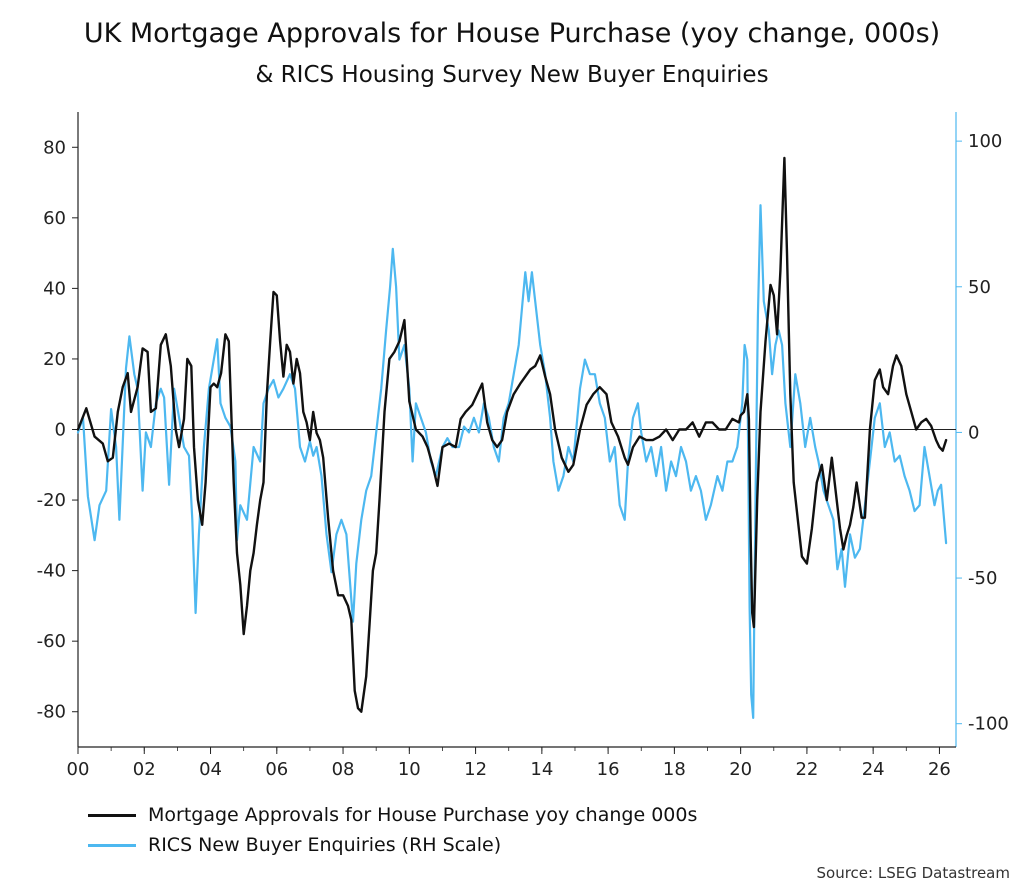 The image size is (1024, 890). Describe the element at coordinates (325, 845) in the screenshot. I see `legend-label-rics: RICS New Buyer Enquiries (RH Scale)` at that location.